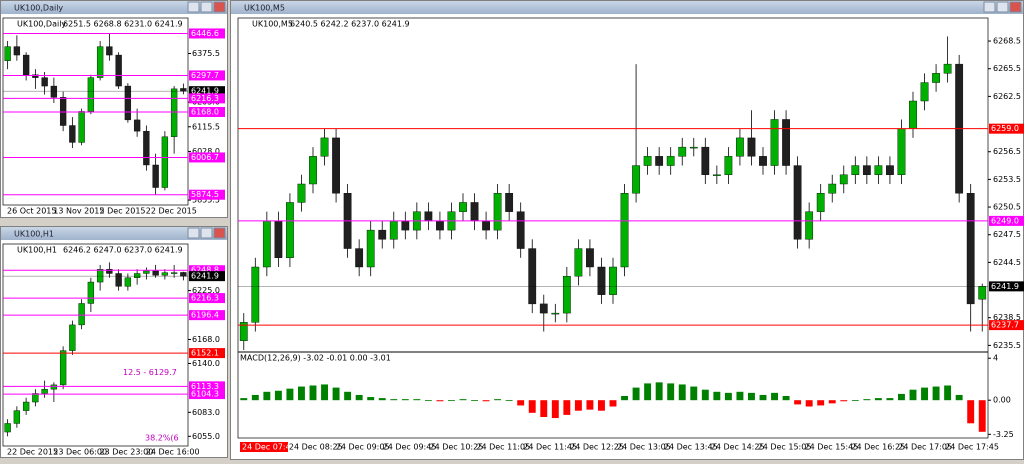  I want to click on window-title: UK100,H1, so click(34, 234).